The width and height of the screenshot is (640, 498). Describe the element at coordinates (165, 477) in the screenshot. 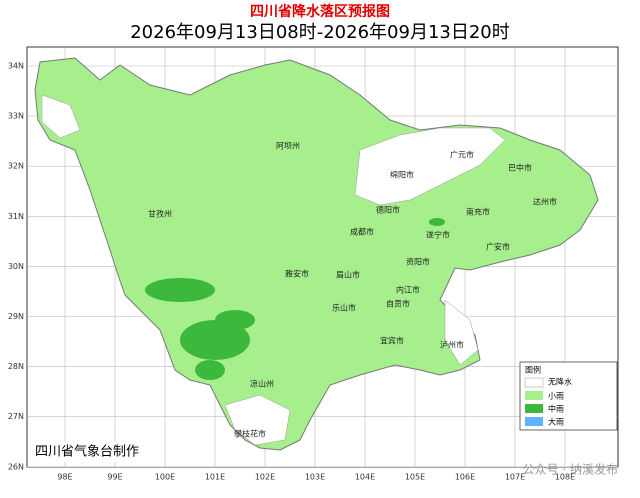

I see `lon-label: 100E` at that location.